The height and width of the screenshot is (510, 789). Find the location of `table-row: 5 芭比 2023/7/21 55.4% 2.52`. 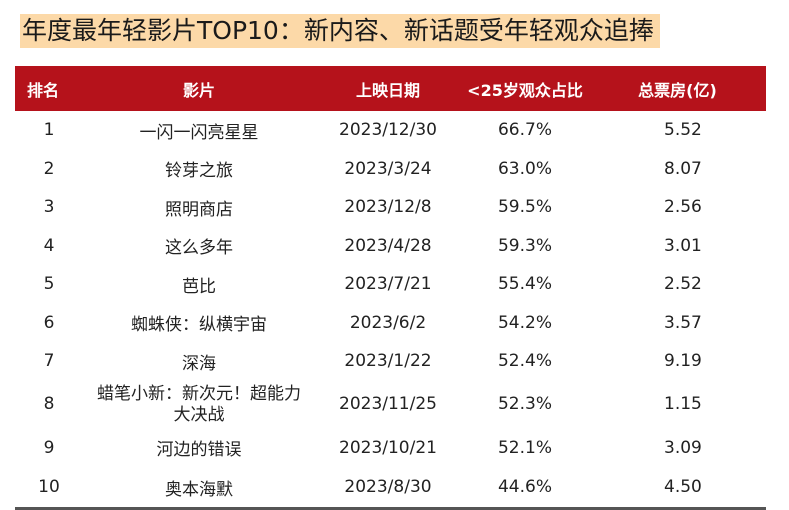

table-row: 5 芭比 2023/7/21 55.4% 2.52 is located at coordinates (390, 284).